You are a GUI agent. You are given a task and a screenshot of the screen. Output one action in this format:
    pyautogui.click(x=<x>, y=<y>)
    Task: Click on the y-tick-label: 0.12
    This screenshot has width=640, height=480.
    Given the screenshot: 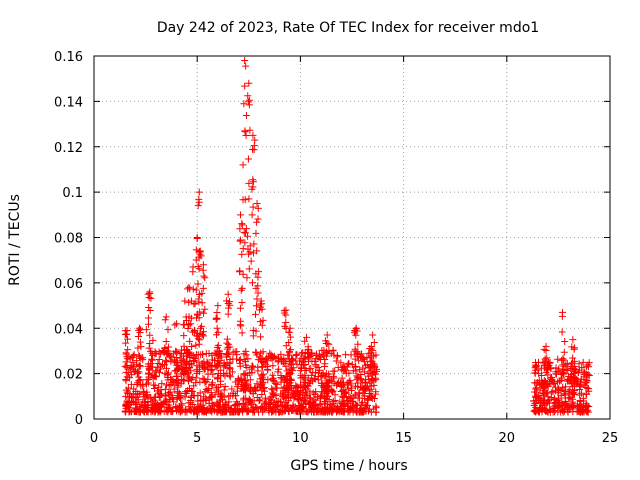 What is the action you would take?
    pyautogui.click(x=68, y=148)
    